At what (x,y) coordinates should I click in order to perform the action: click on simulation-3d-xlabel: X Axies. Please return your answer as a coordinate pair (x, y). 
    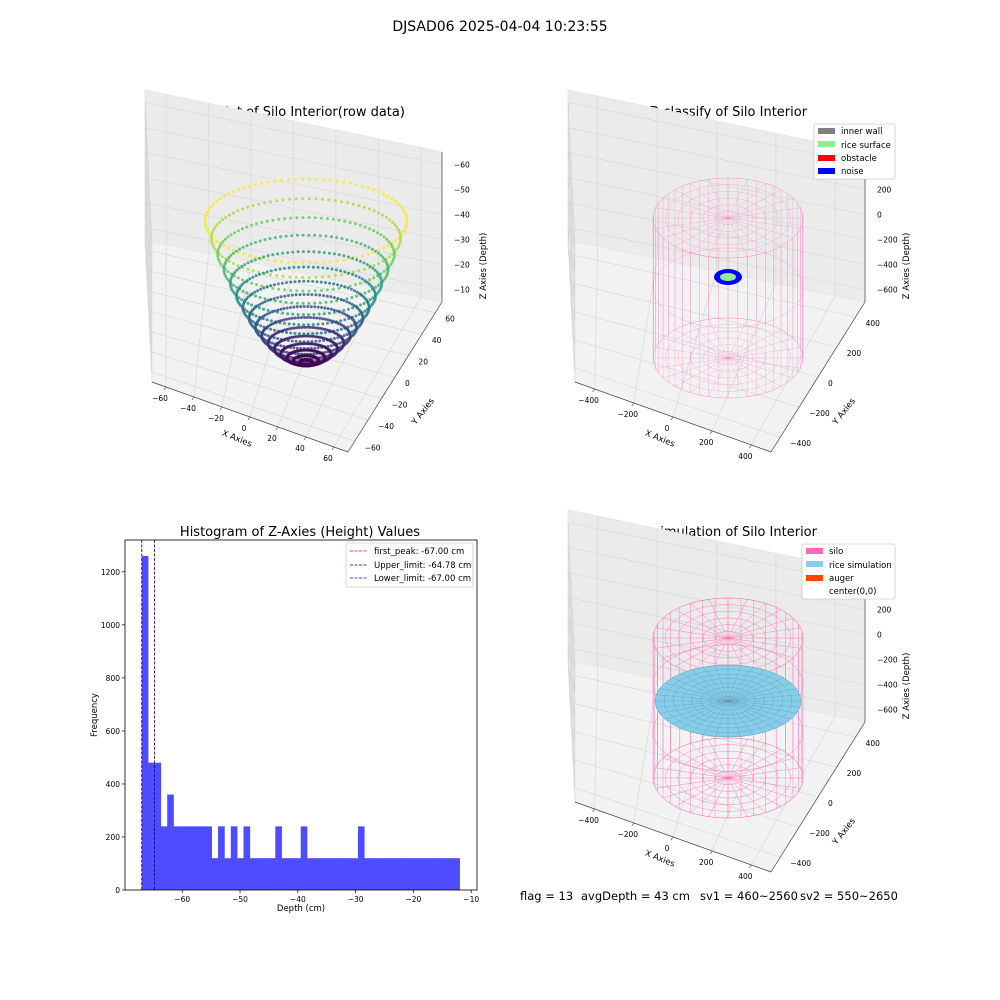
    Looking at the image, I should click on (659, 859).